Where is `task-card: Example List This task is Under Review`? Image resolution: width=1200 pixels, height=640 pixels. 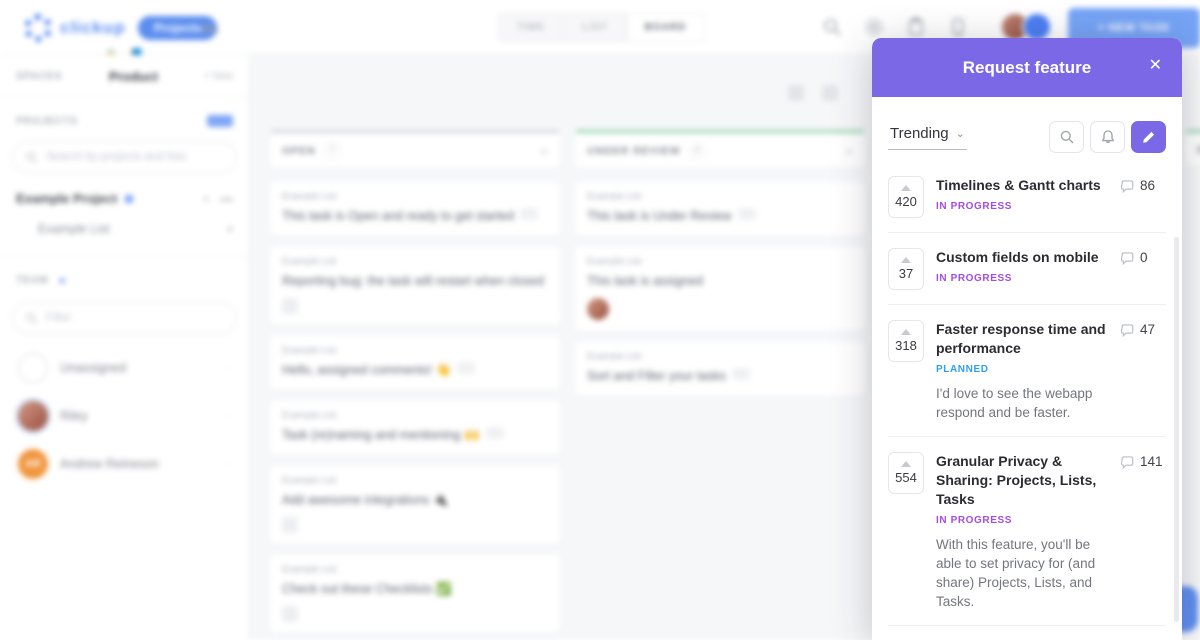
task-card: Example List This task is Under Review is located at coordinates (720, 209).